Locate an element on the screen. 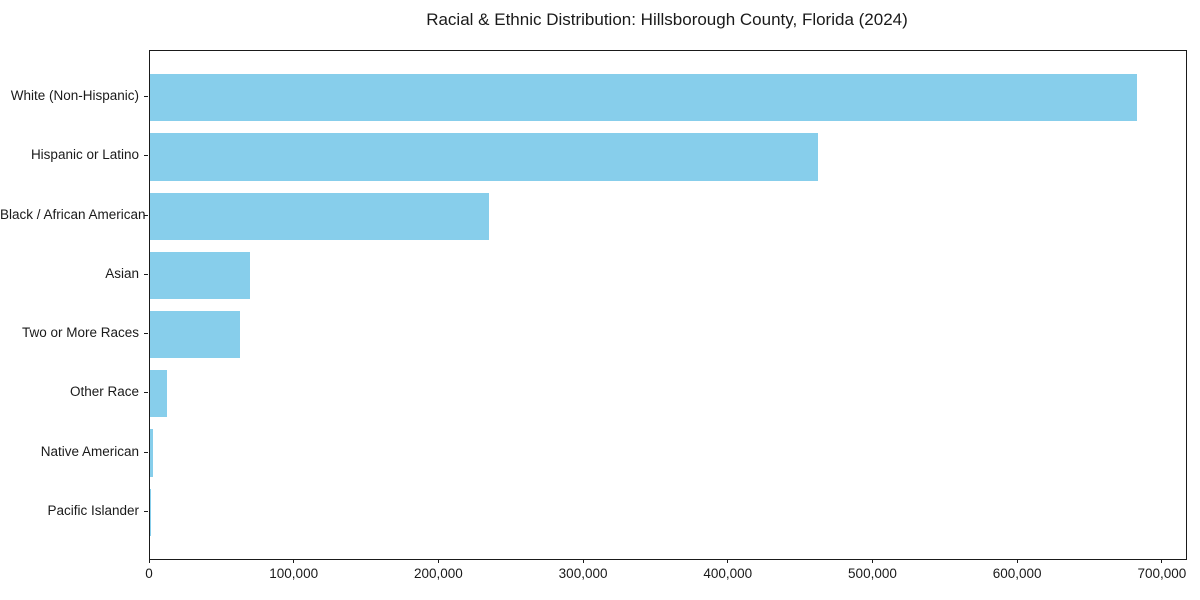 This screenshot has height=600, width=1200. y-axis-label: White (Non-Hispanic) is located at coordinates (74, 96).